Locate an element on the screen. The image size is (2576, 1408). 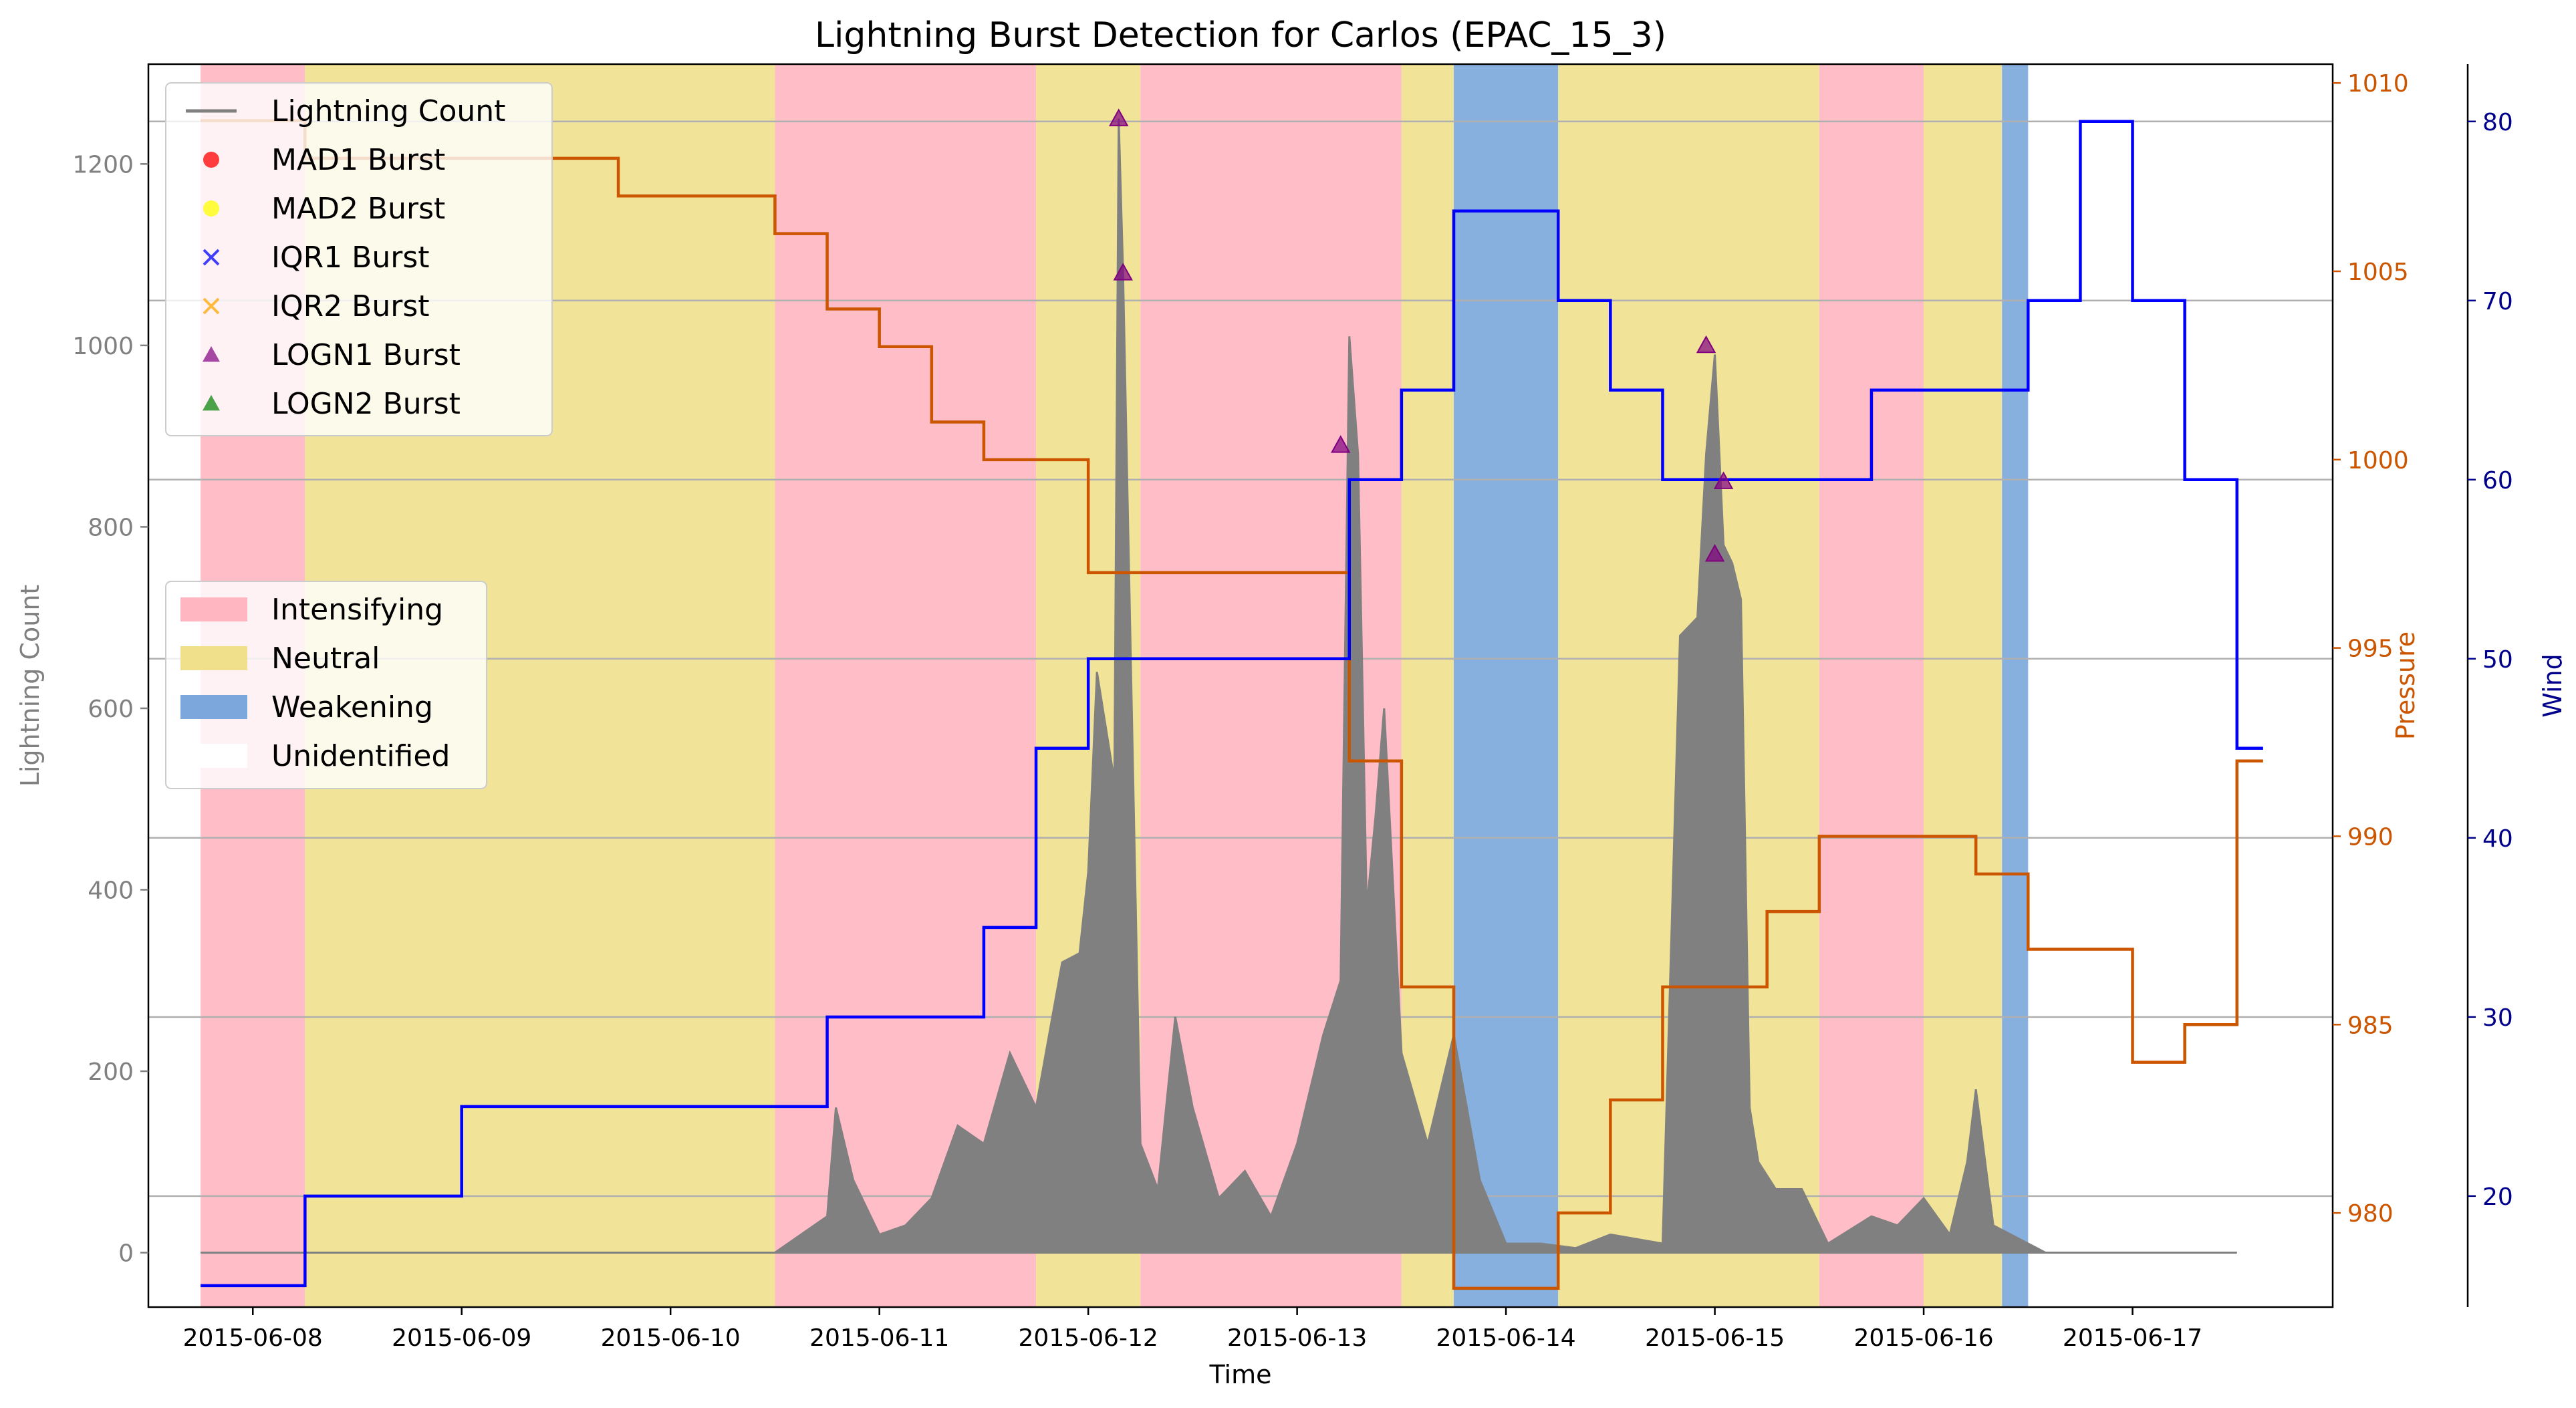
x-axis-label: Time is located at coordinates (1241, 1374).